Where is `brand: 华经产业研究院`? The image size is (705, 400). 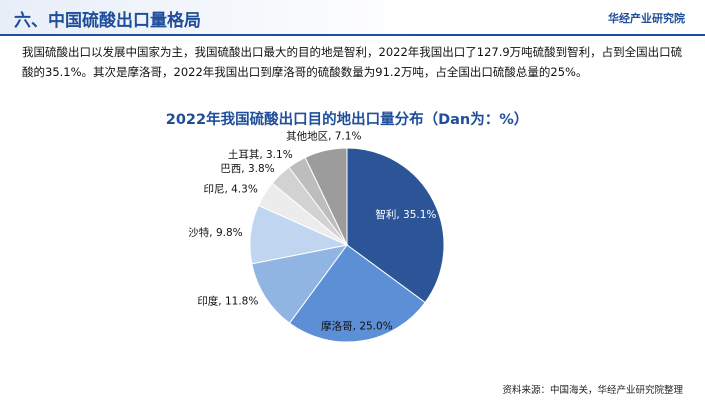
brand: 华经产业研究院 is located at coordinates (646, 18).